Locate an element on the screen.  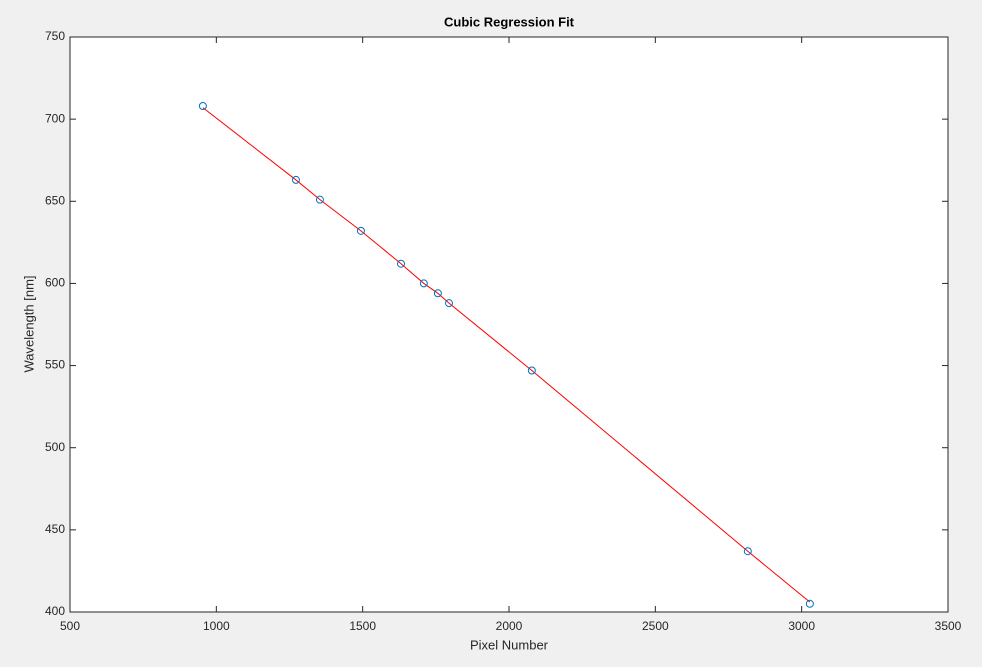
x-tick-label: 2500 is located at coordinates (655, 626).